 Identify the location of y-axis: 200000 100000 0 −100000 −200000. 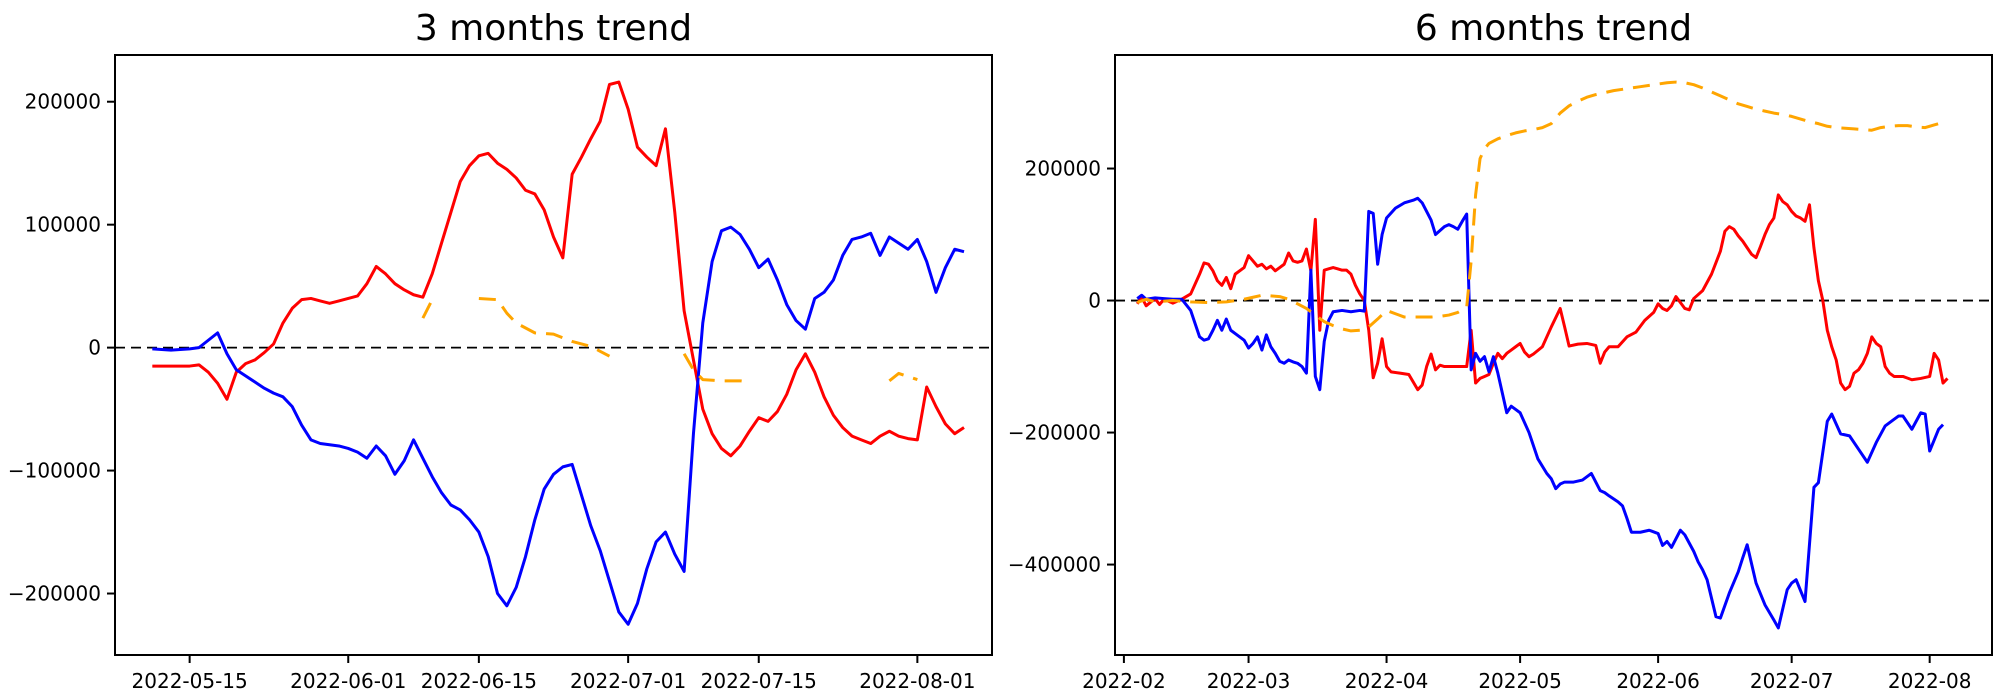
(61, 348).